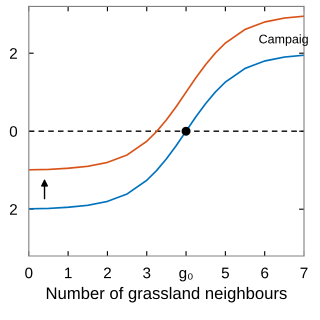 The image size is (320, 320). What do you see at coordinates (264, 273) in the screenshot?
I see `x-tick-label: 6` at bounding box center [264, 273].